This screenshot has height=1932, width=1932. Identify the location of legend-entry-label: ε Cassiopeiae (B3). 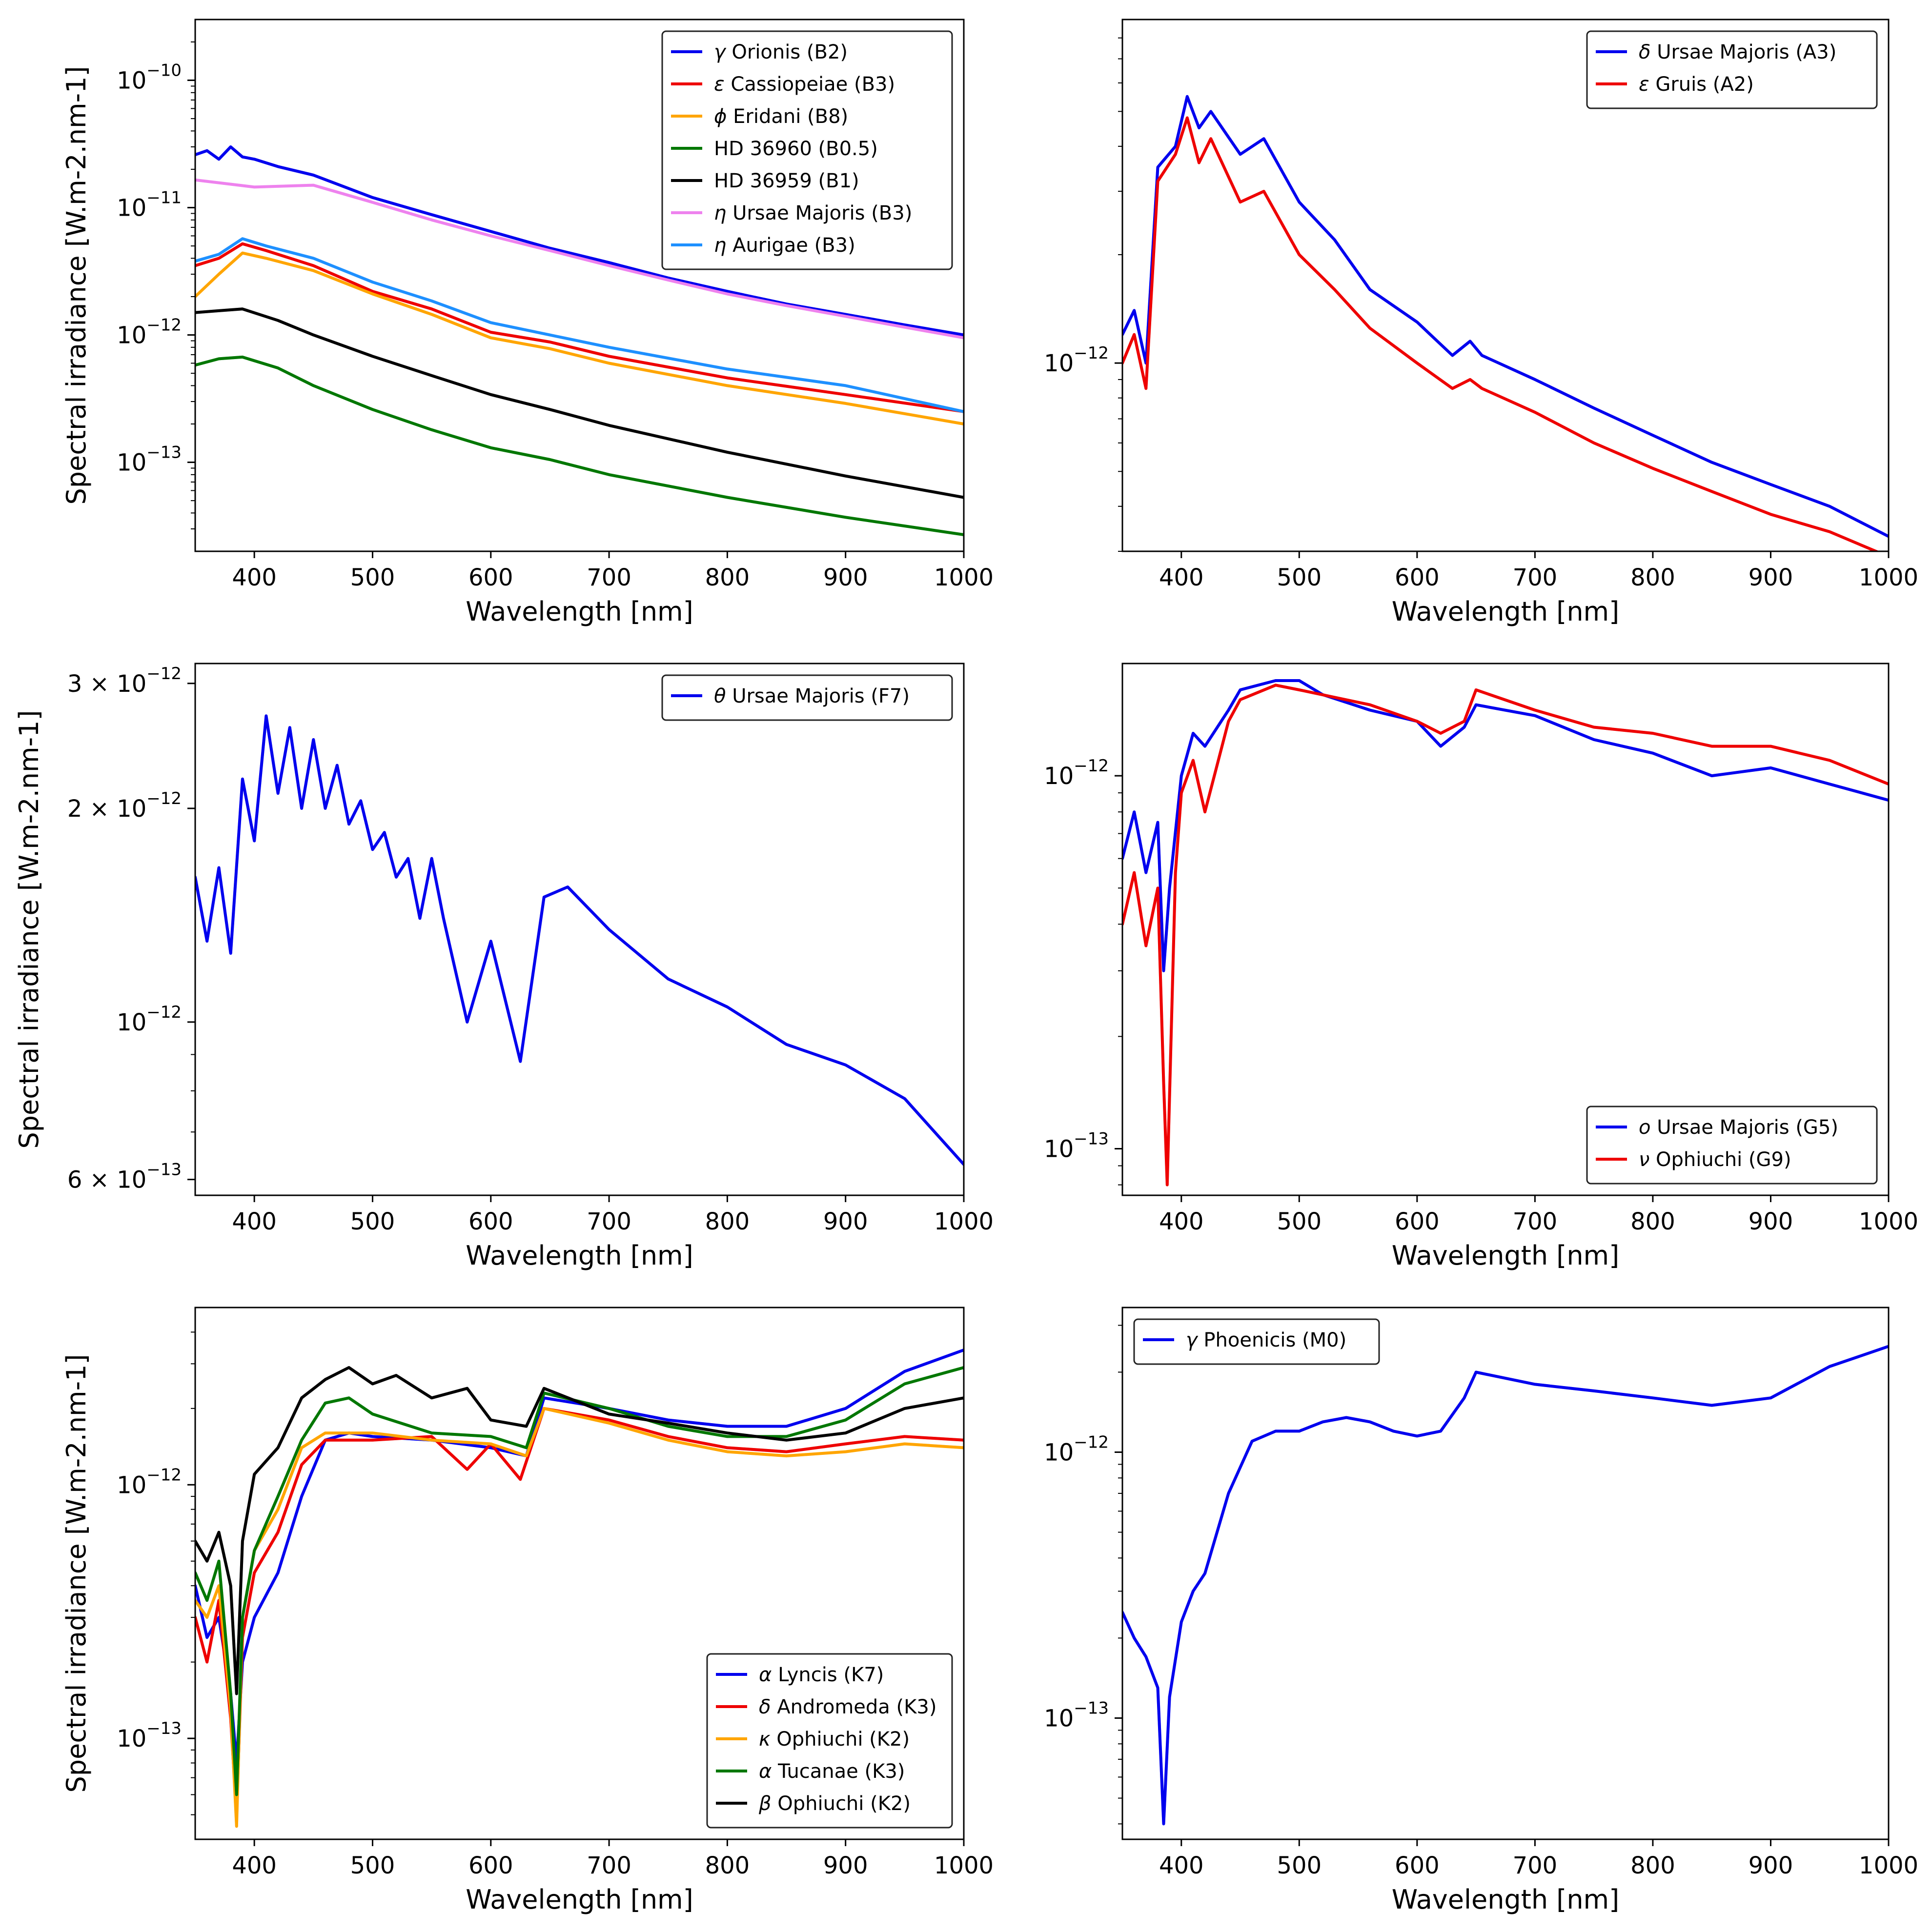
(804, 84).